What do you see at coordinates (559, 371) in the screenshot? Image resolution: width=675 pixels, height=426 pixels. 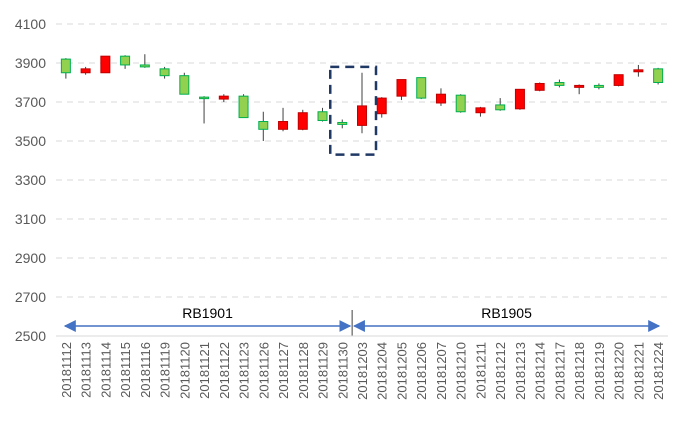 I see `x-tick-label: 20181217` at bounding box center [559, 371].